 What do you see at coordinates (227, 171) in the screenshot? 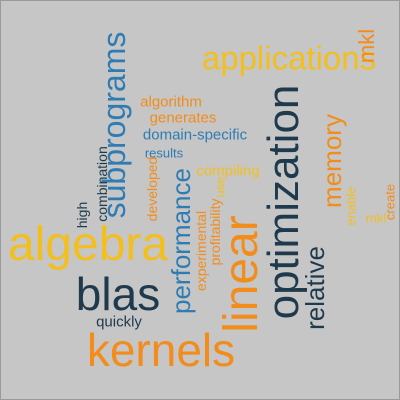
I see `word-compiling: compiling` at bounding box center [227, 171].